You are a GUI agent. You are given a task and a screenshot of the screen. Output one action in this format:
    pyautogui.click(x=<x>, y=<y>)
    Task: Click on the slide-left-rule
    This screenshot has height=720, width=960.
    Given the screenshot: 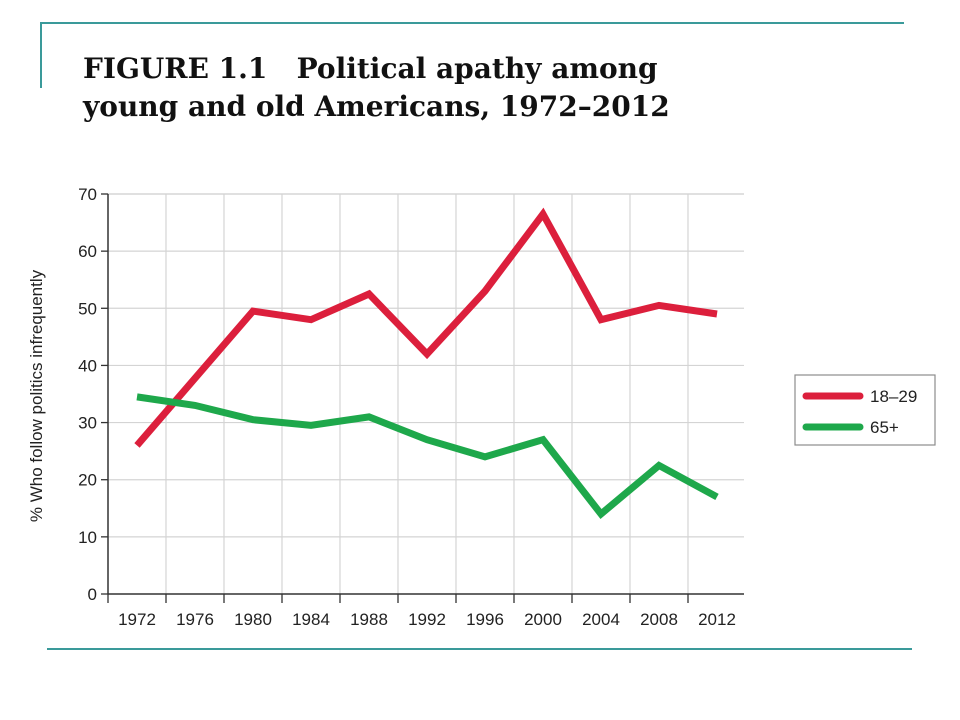 What is the action you would take?
    pyautogui.click(x=41, y=55)
    